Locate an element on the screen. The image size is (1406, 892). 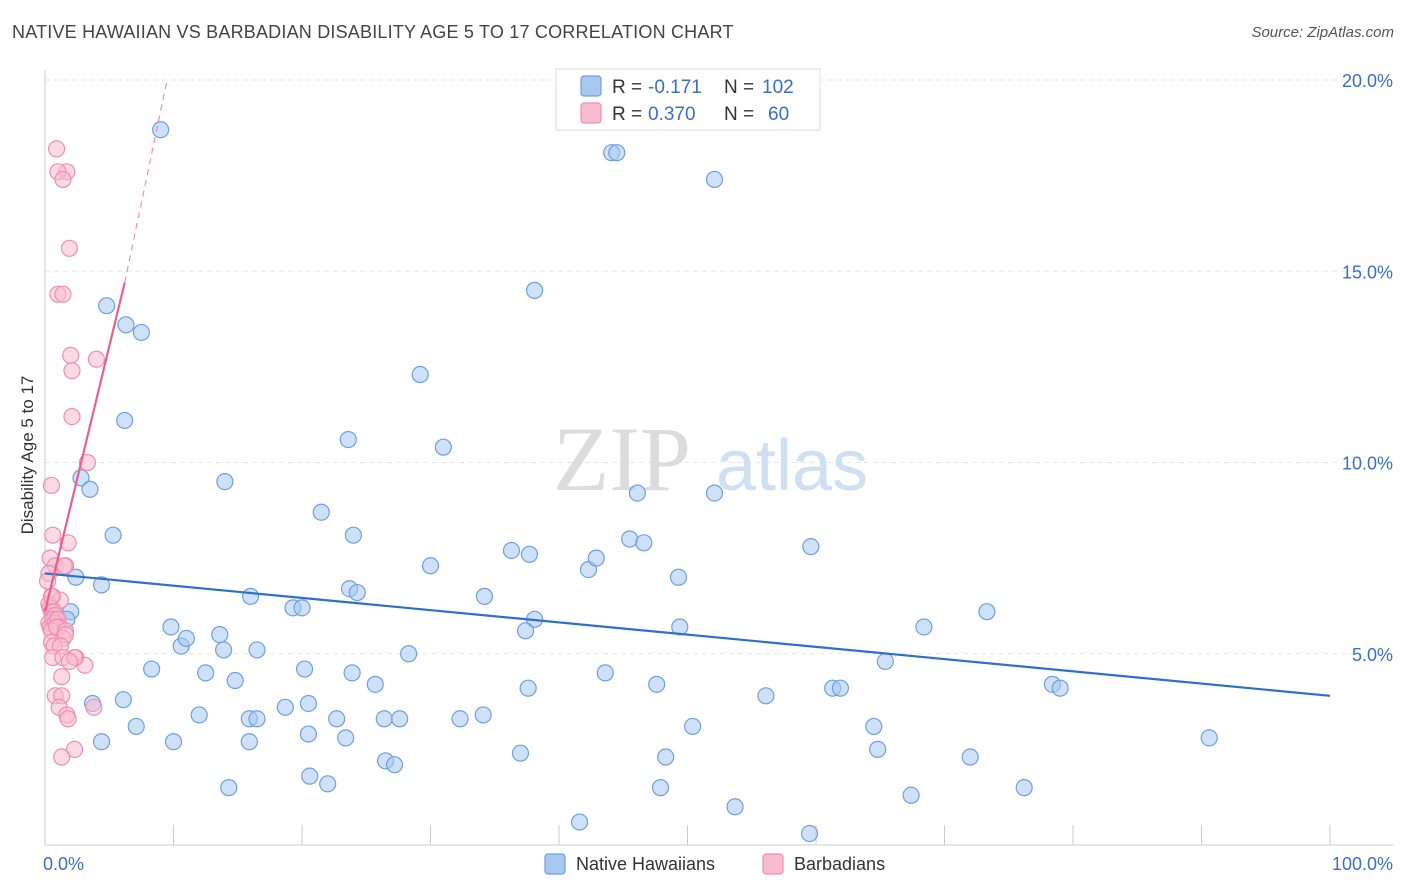
legend-bottom-swatch-pink is located at coordinates (773, 864).